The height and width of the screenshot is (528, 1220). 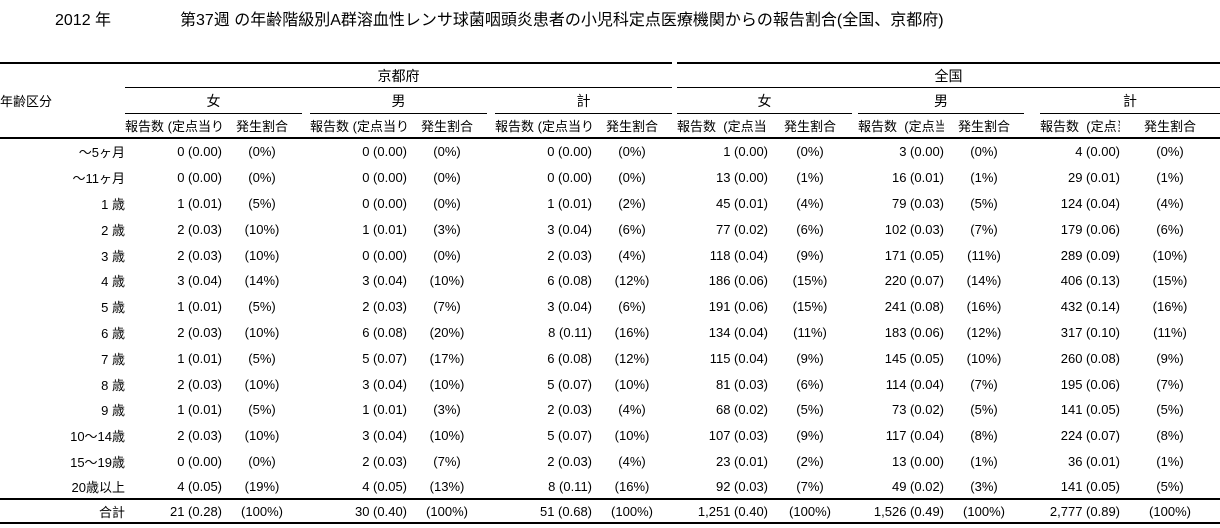 What do you see at coordinates (675, 100) in the screenshot?
I see `section-spacer` at bounding box center [675, 100].